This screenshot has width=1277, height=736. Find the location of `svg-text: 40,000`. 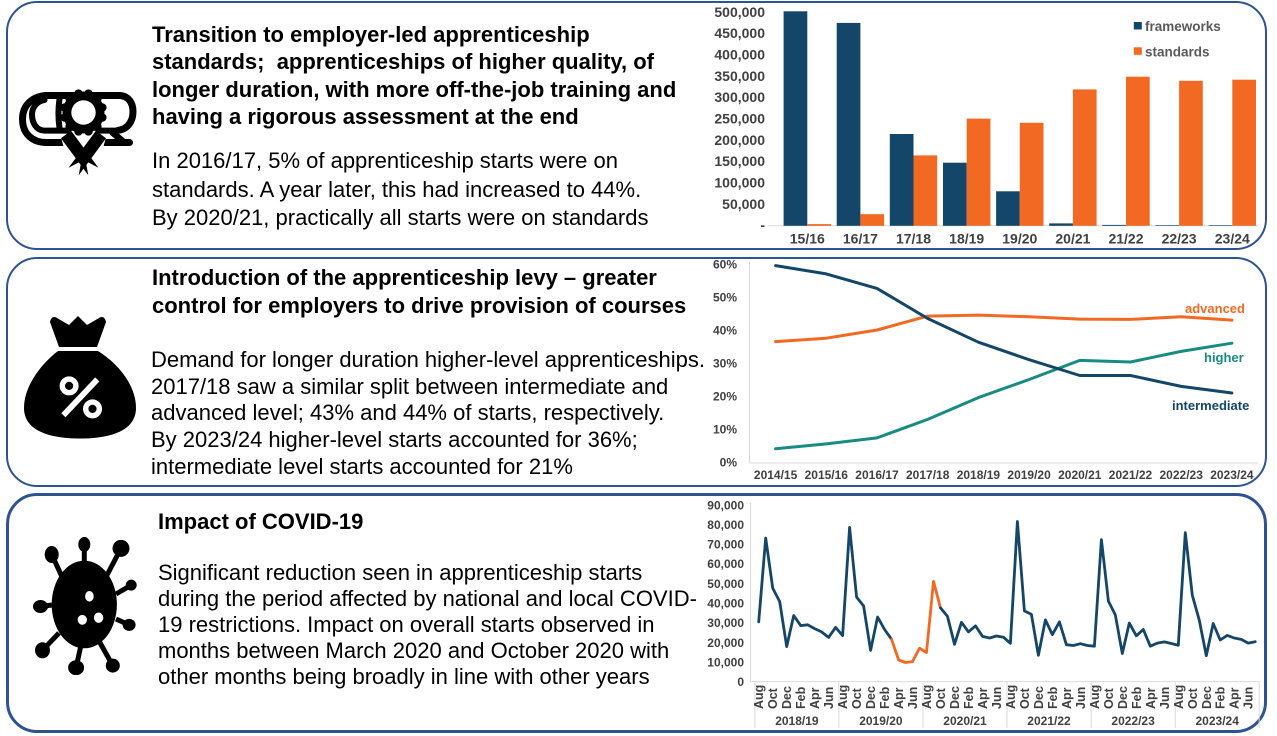

svg-text: 40,000 is located at coordinates (725, 604).